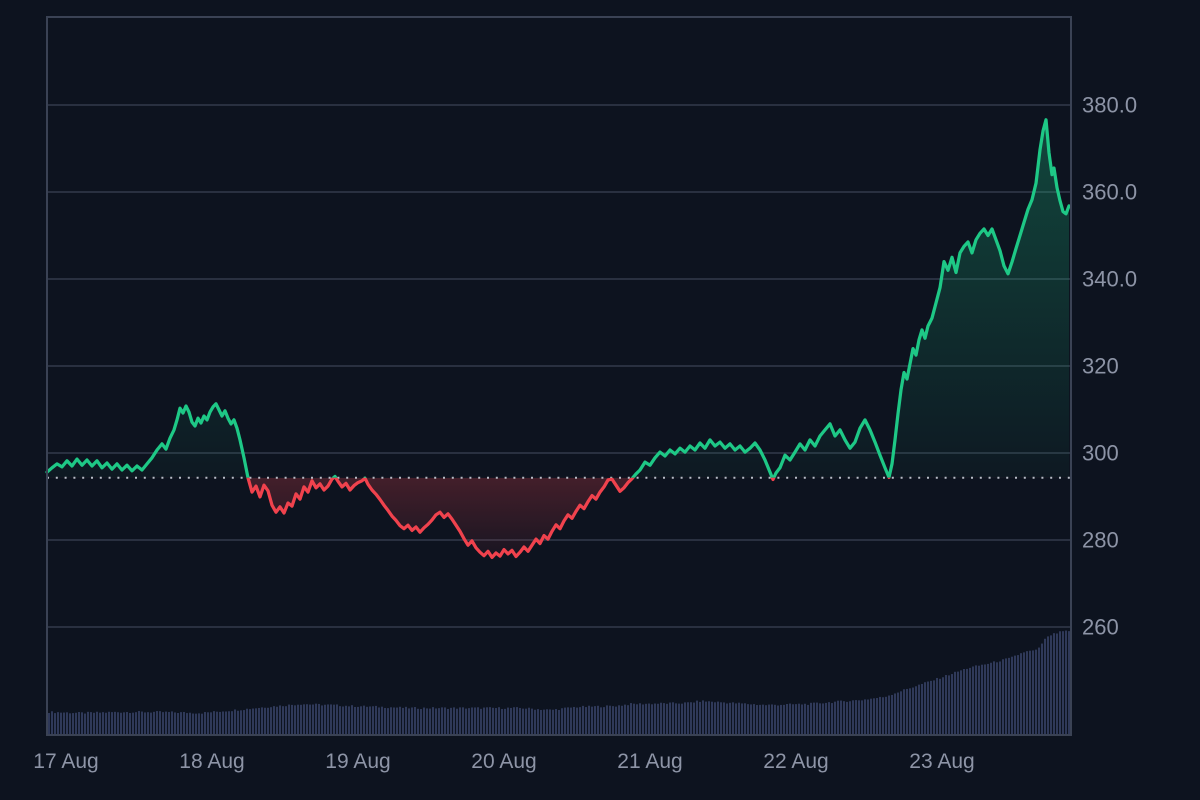 This screenshot has width=1200, height=800. What do you see at coordinates (357, 761) in the screenshot?
I see `x-axis-label: 19 Aug` at bounding box center [357, 761].